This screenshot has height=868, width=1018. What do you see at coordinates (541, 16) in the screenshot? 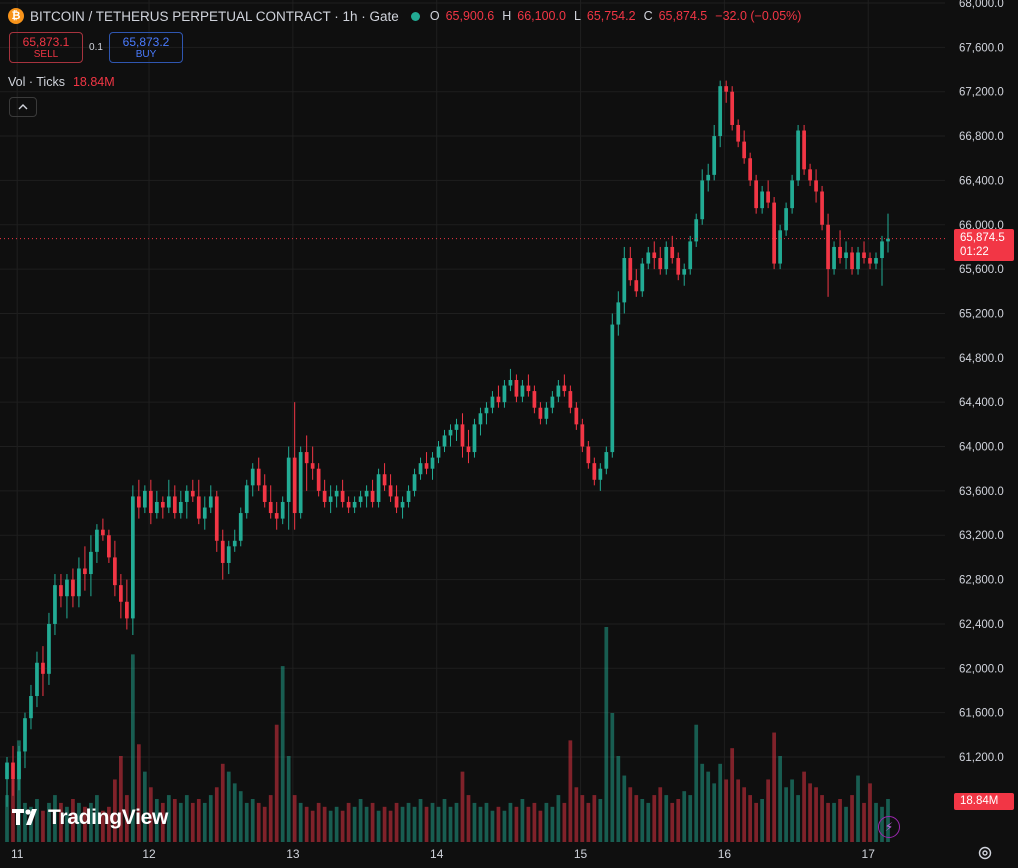
I see `high-value: 66,100.0` at bounding box center [541, 16].